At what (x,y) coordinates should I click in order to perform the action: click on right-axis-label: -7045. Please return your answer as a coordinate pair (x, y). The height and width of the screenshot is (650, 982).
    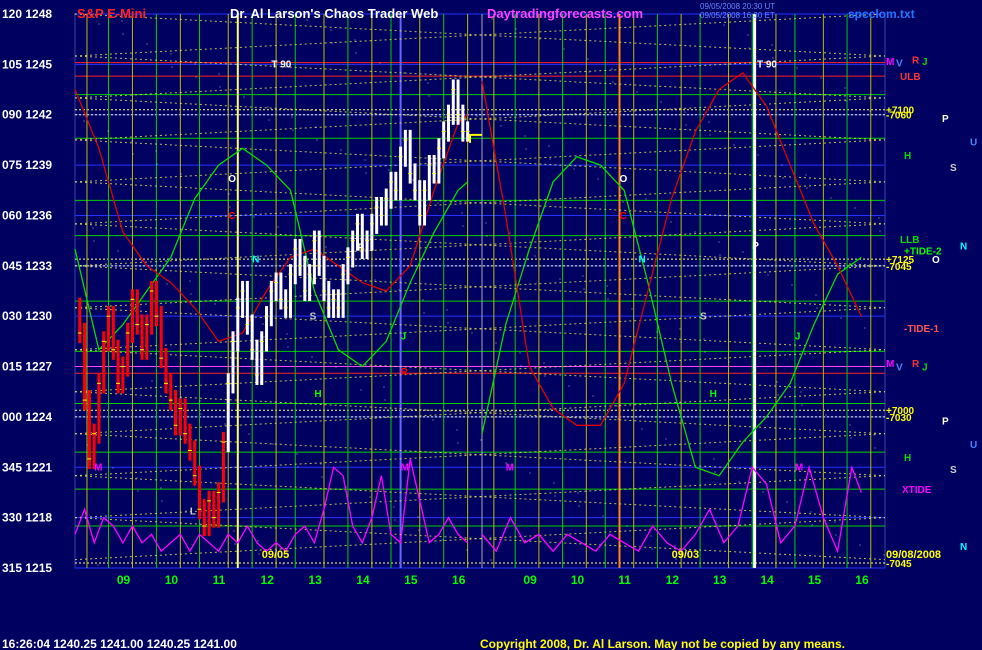
    Looking at the image, I should click on (899, 267).